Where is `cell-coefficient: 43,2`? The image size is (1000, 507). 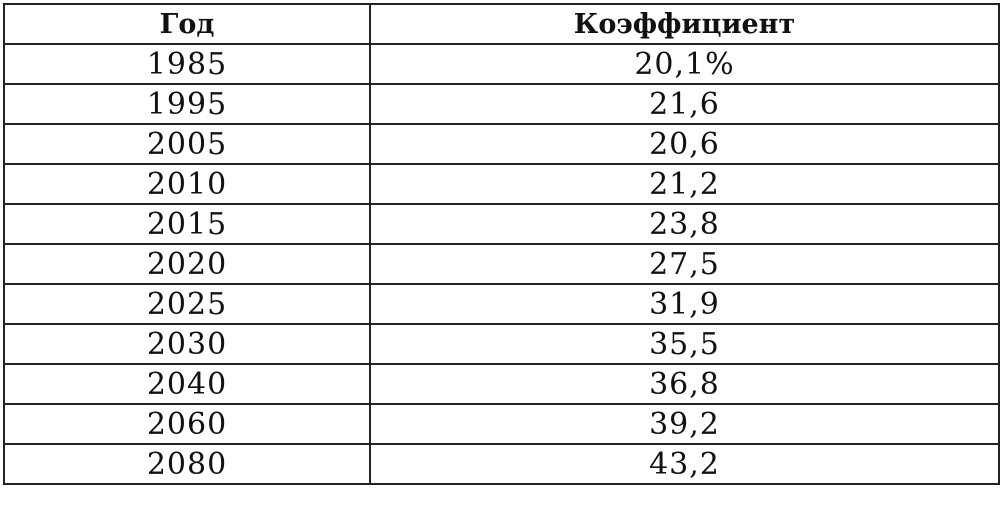 cell-coefficient: 43,2 is located at coordinates (684, 464).